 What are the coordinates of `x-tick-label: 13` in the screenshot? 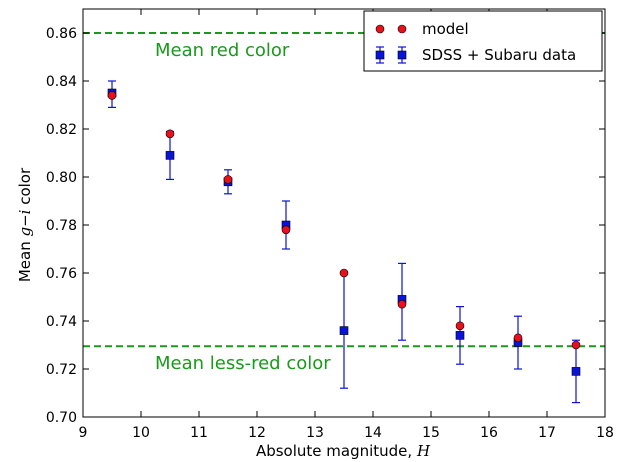 It's located at (315, 433).